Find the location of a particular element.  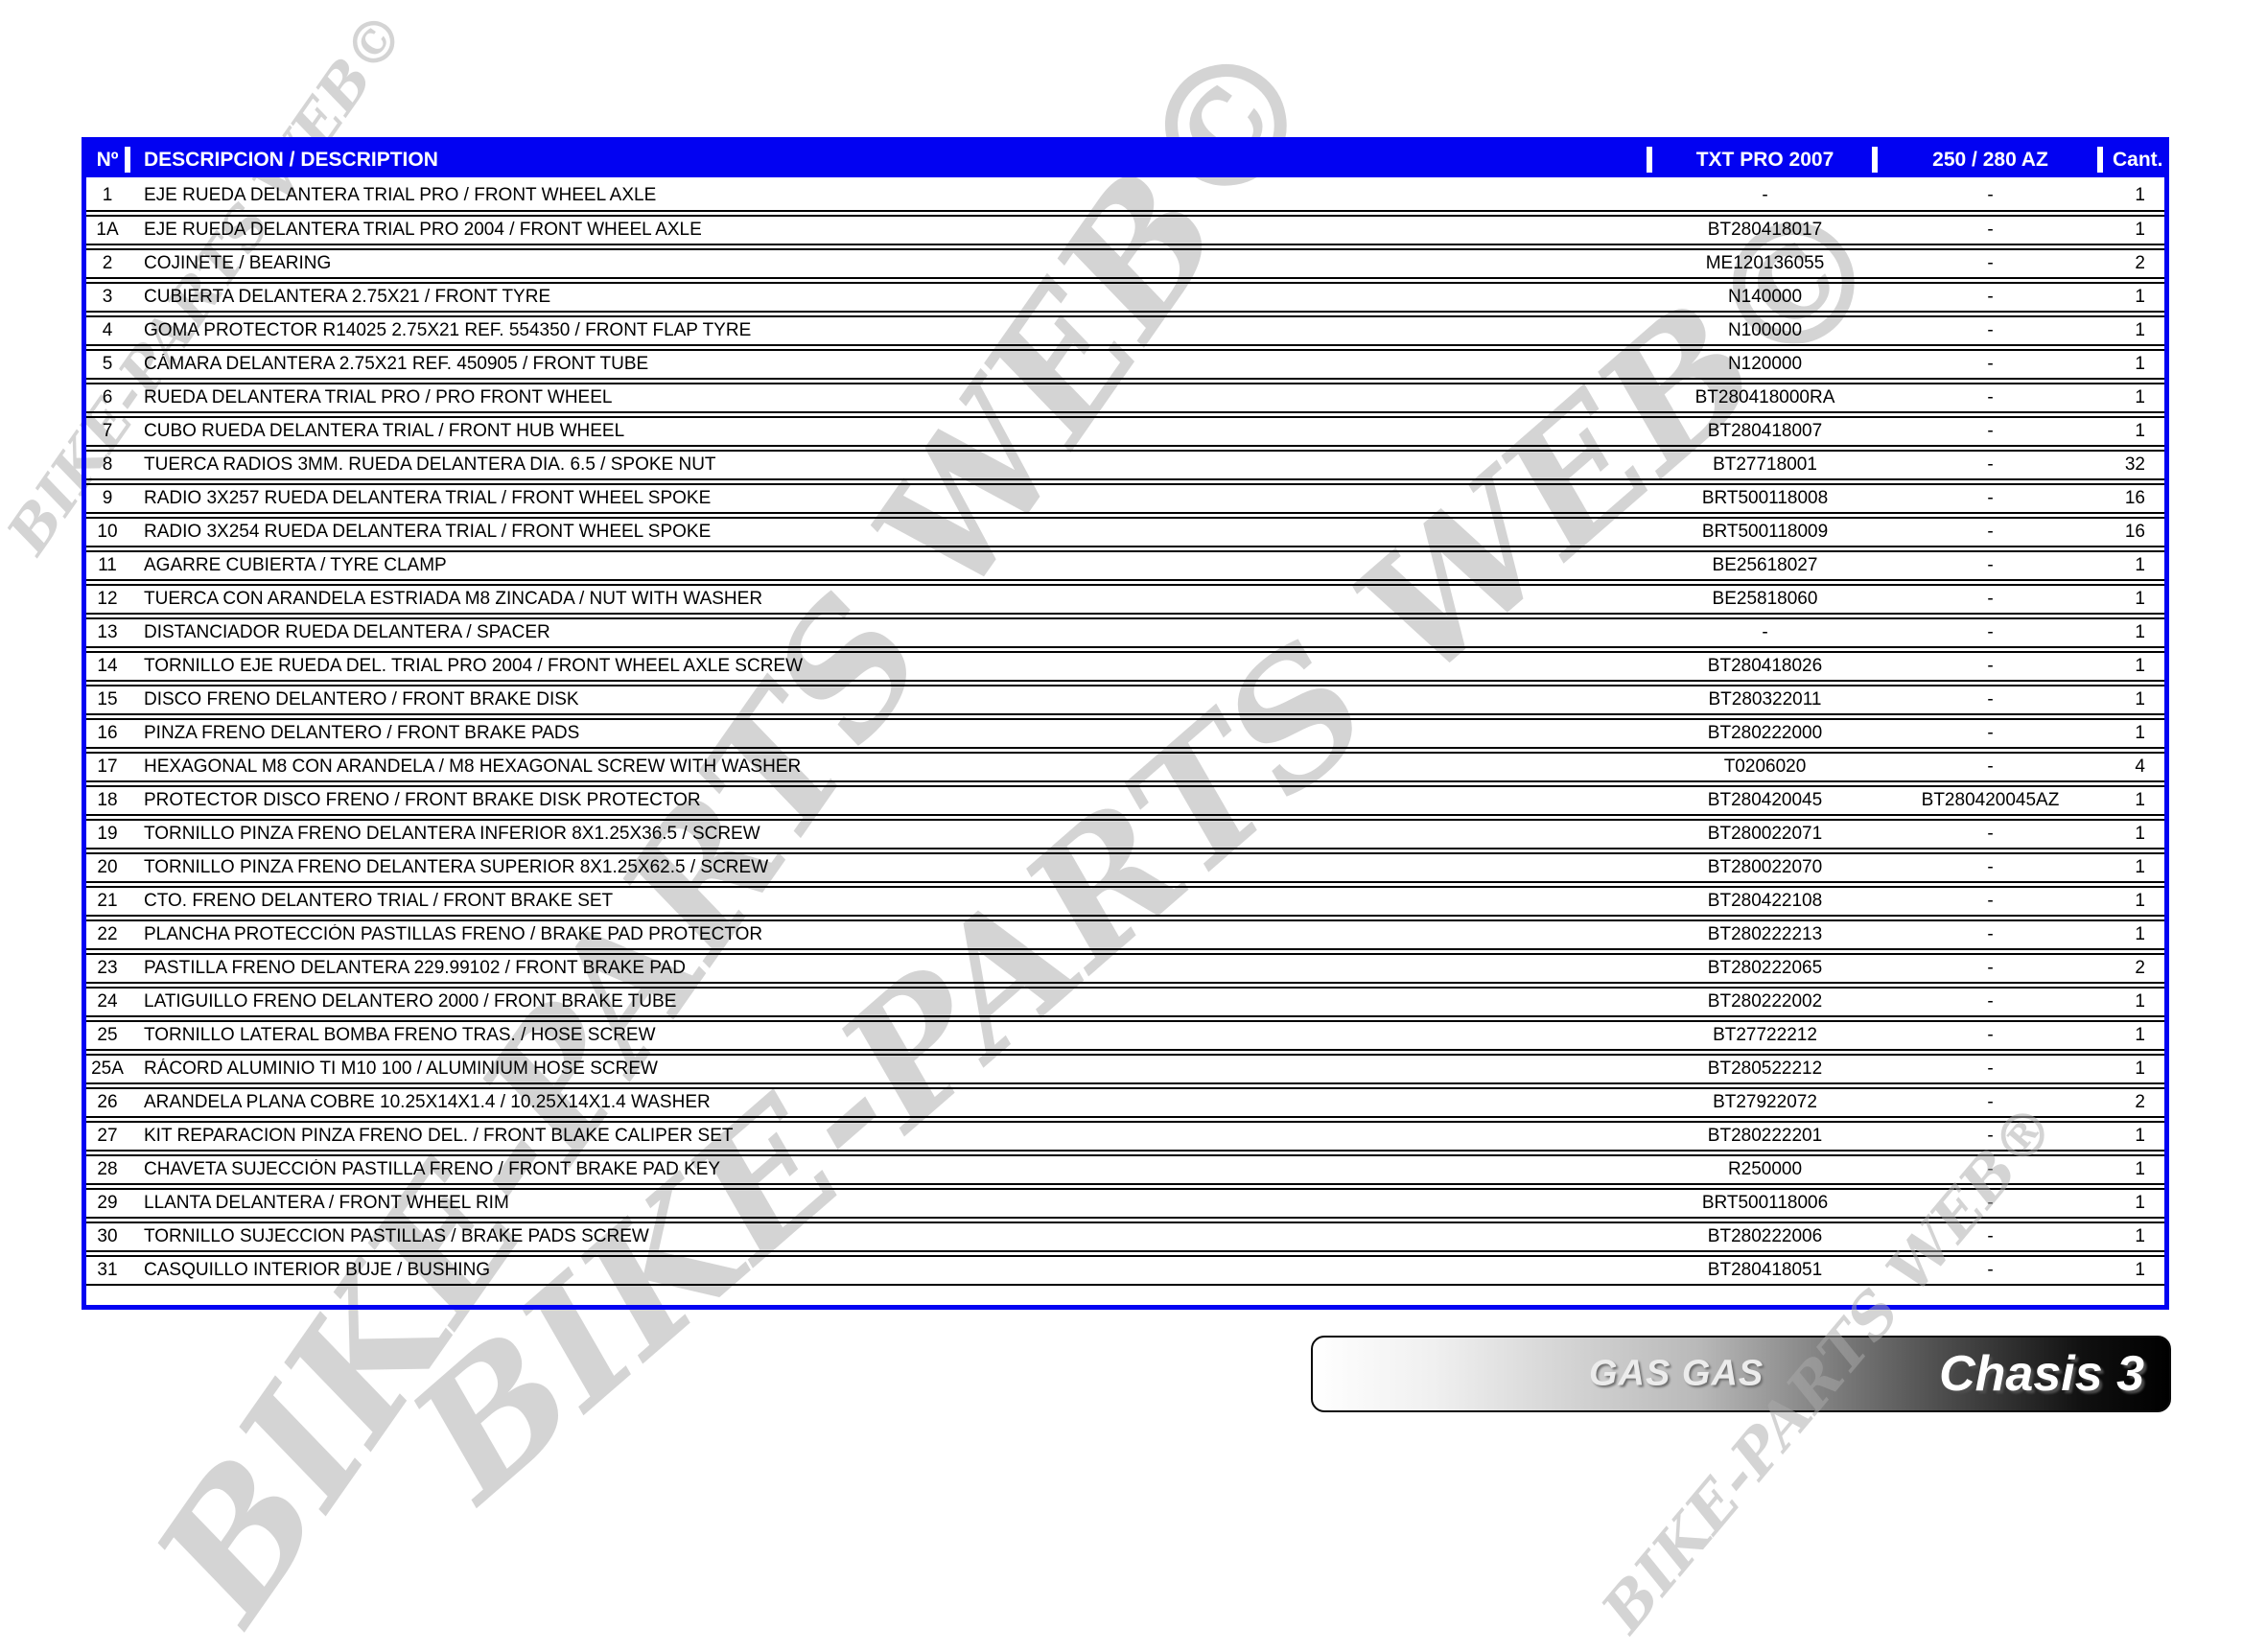

cell-row-number: 8 is located at coordinates (107, 464).